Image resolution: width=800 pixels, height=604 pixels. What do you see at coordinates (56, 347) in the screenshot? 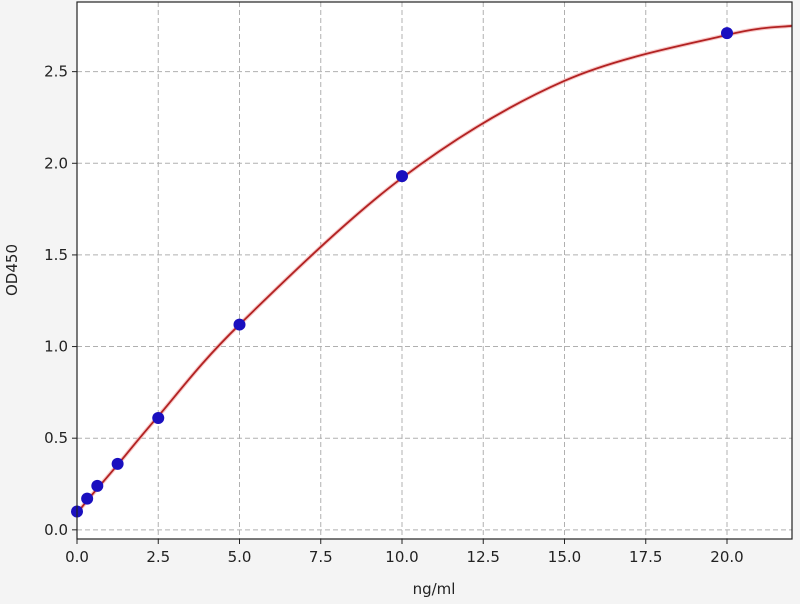
I see `y-tick-label: 1.0` at bounding box center [56, 347].